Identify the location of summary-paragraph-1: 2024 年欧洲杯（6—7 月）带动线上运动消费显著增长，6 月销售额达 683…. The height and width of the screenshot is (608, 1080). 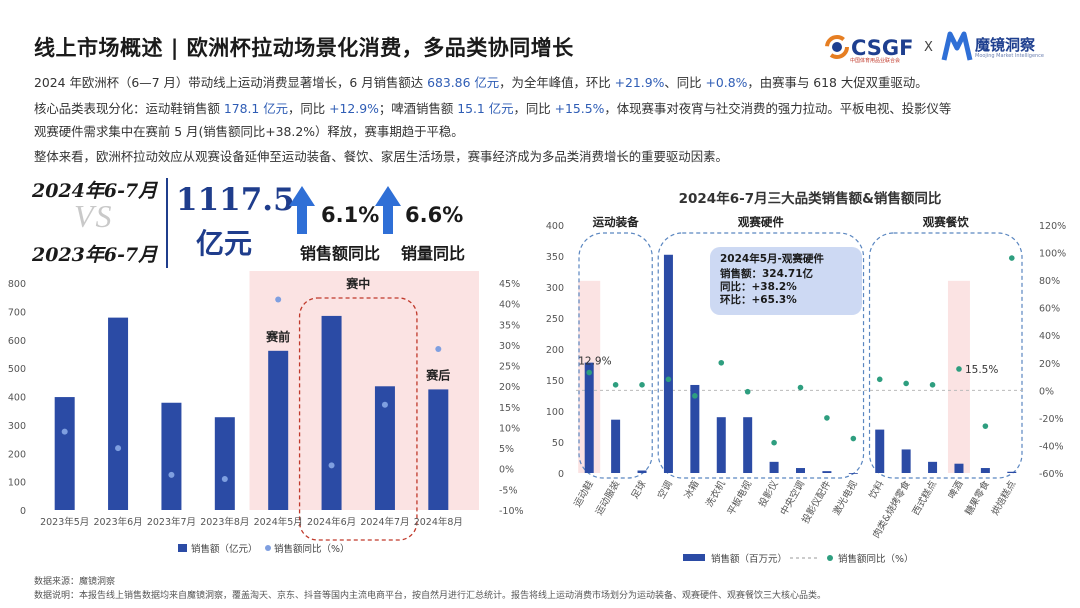
(481, 82).